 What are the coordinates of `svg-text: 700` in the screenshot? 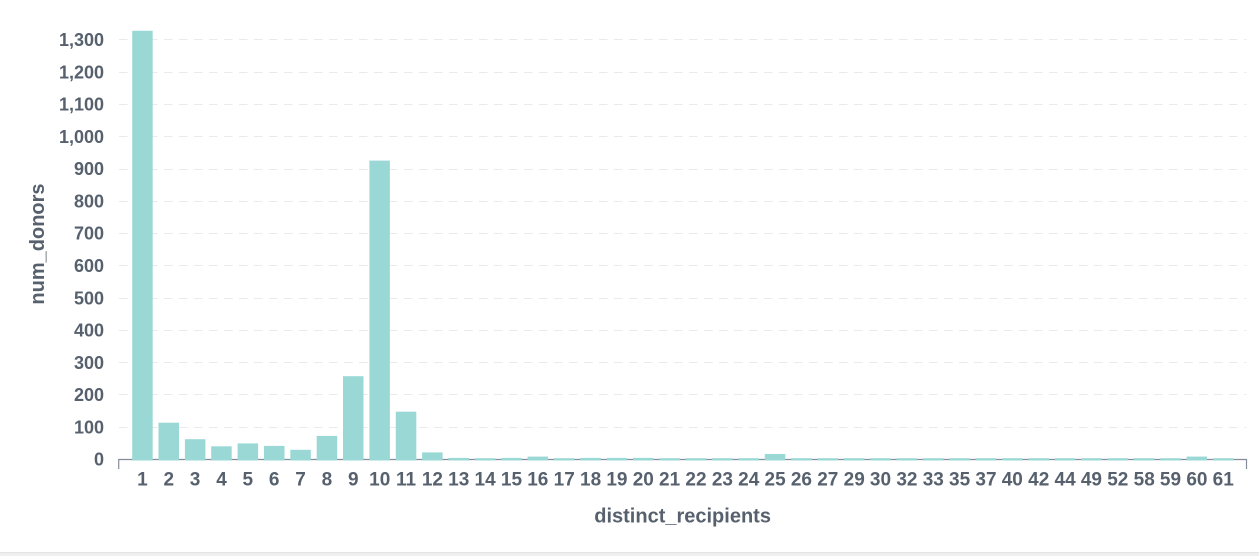 It's located at (89, 234).